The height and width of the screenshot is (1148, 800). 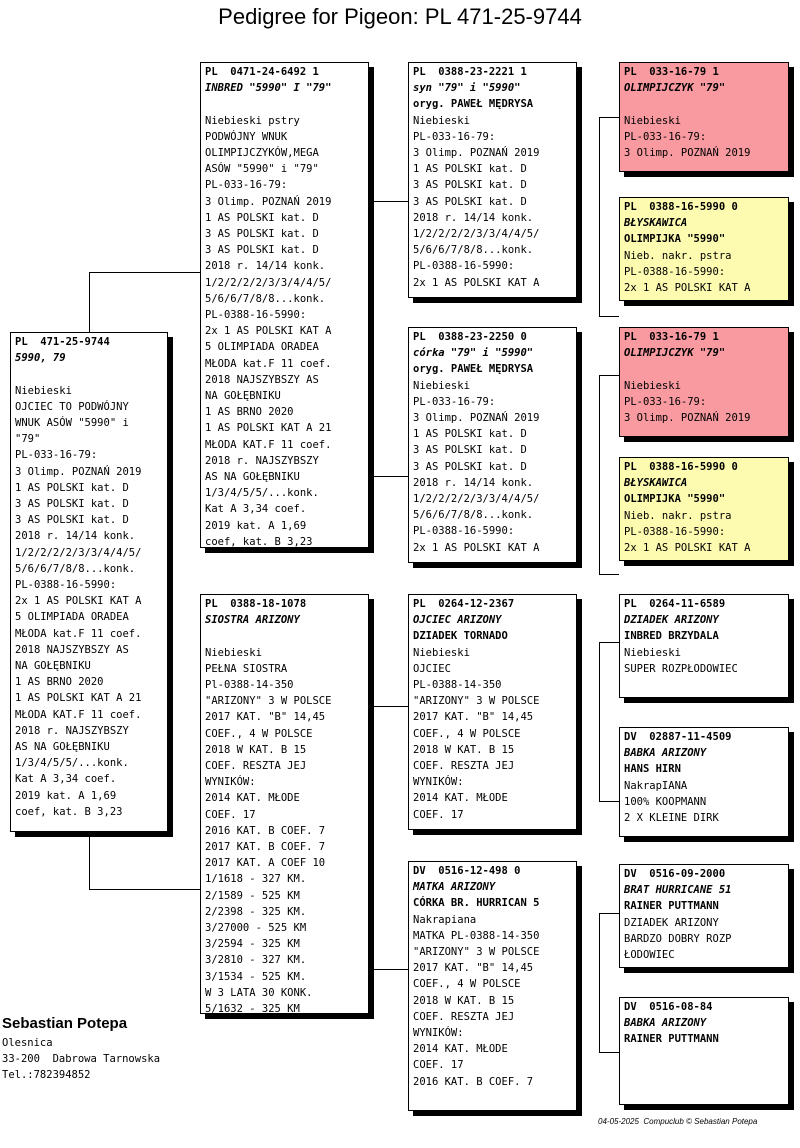 What do you see at coordinates (675, 353) in the screenshot?
I see `pigeon-name: OLIMPIJCZYK "79"` at bounding box center [675, 353].